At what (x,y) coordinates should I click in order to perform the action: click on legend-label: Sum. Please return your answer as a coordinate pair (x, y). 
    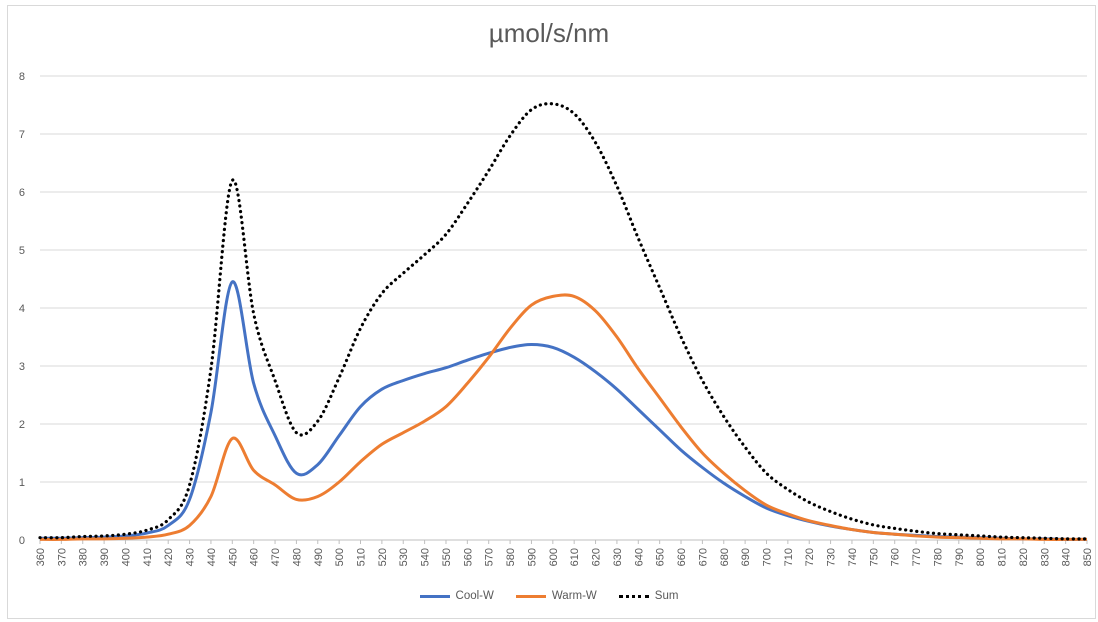
    Looking at the image, I should click on (666, 596).